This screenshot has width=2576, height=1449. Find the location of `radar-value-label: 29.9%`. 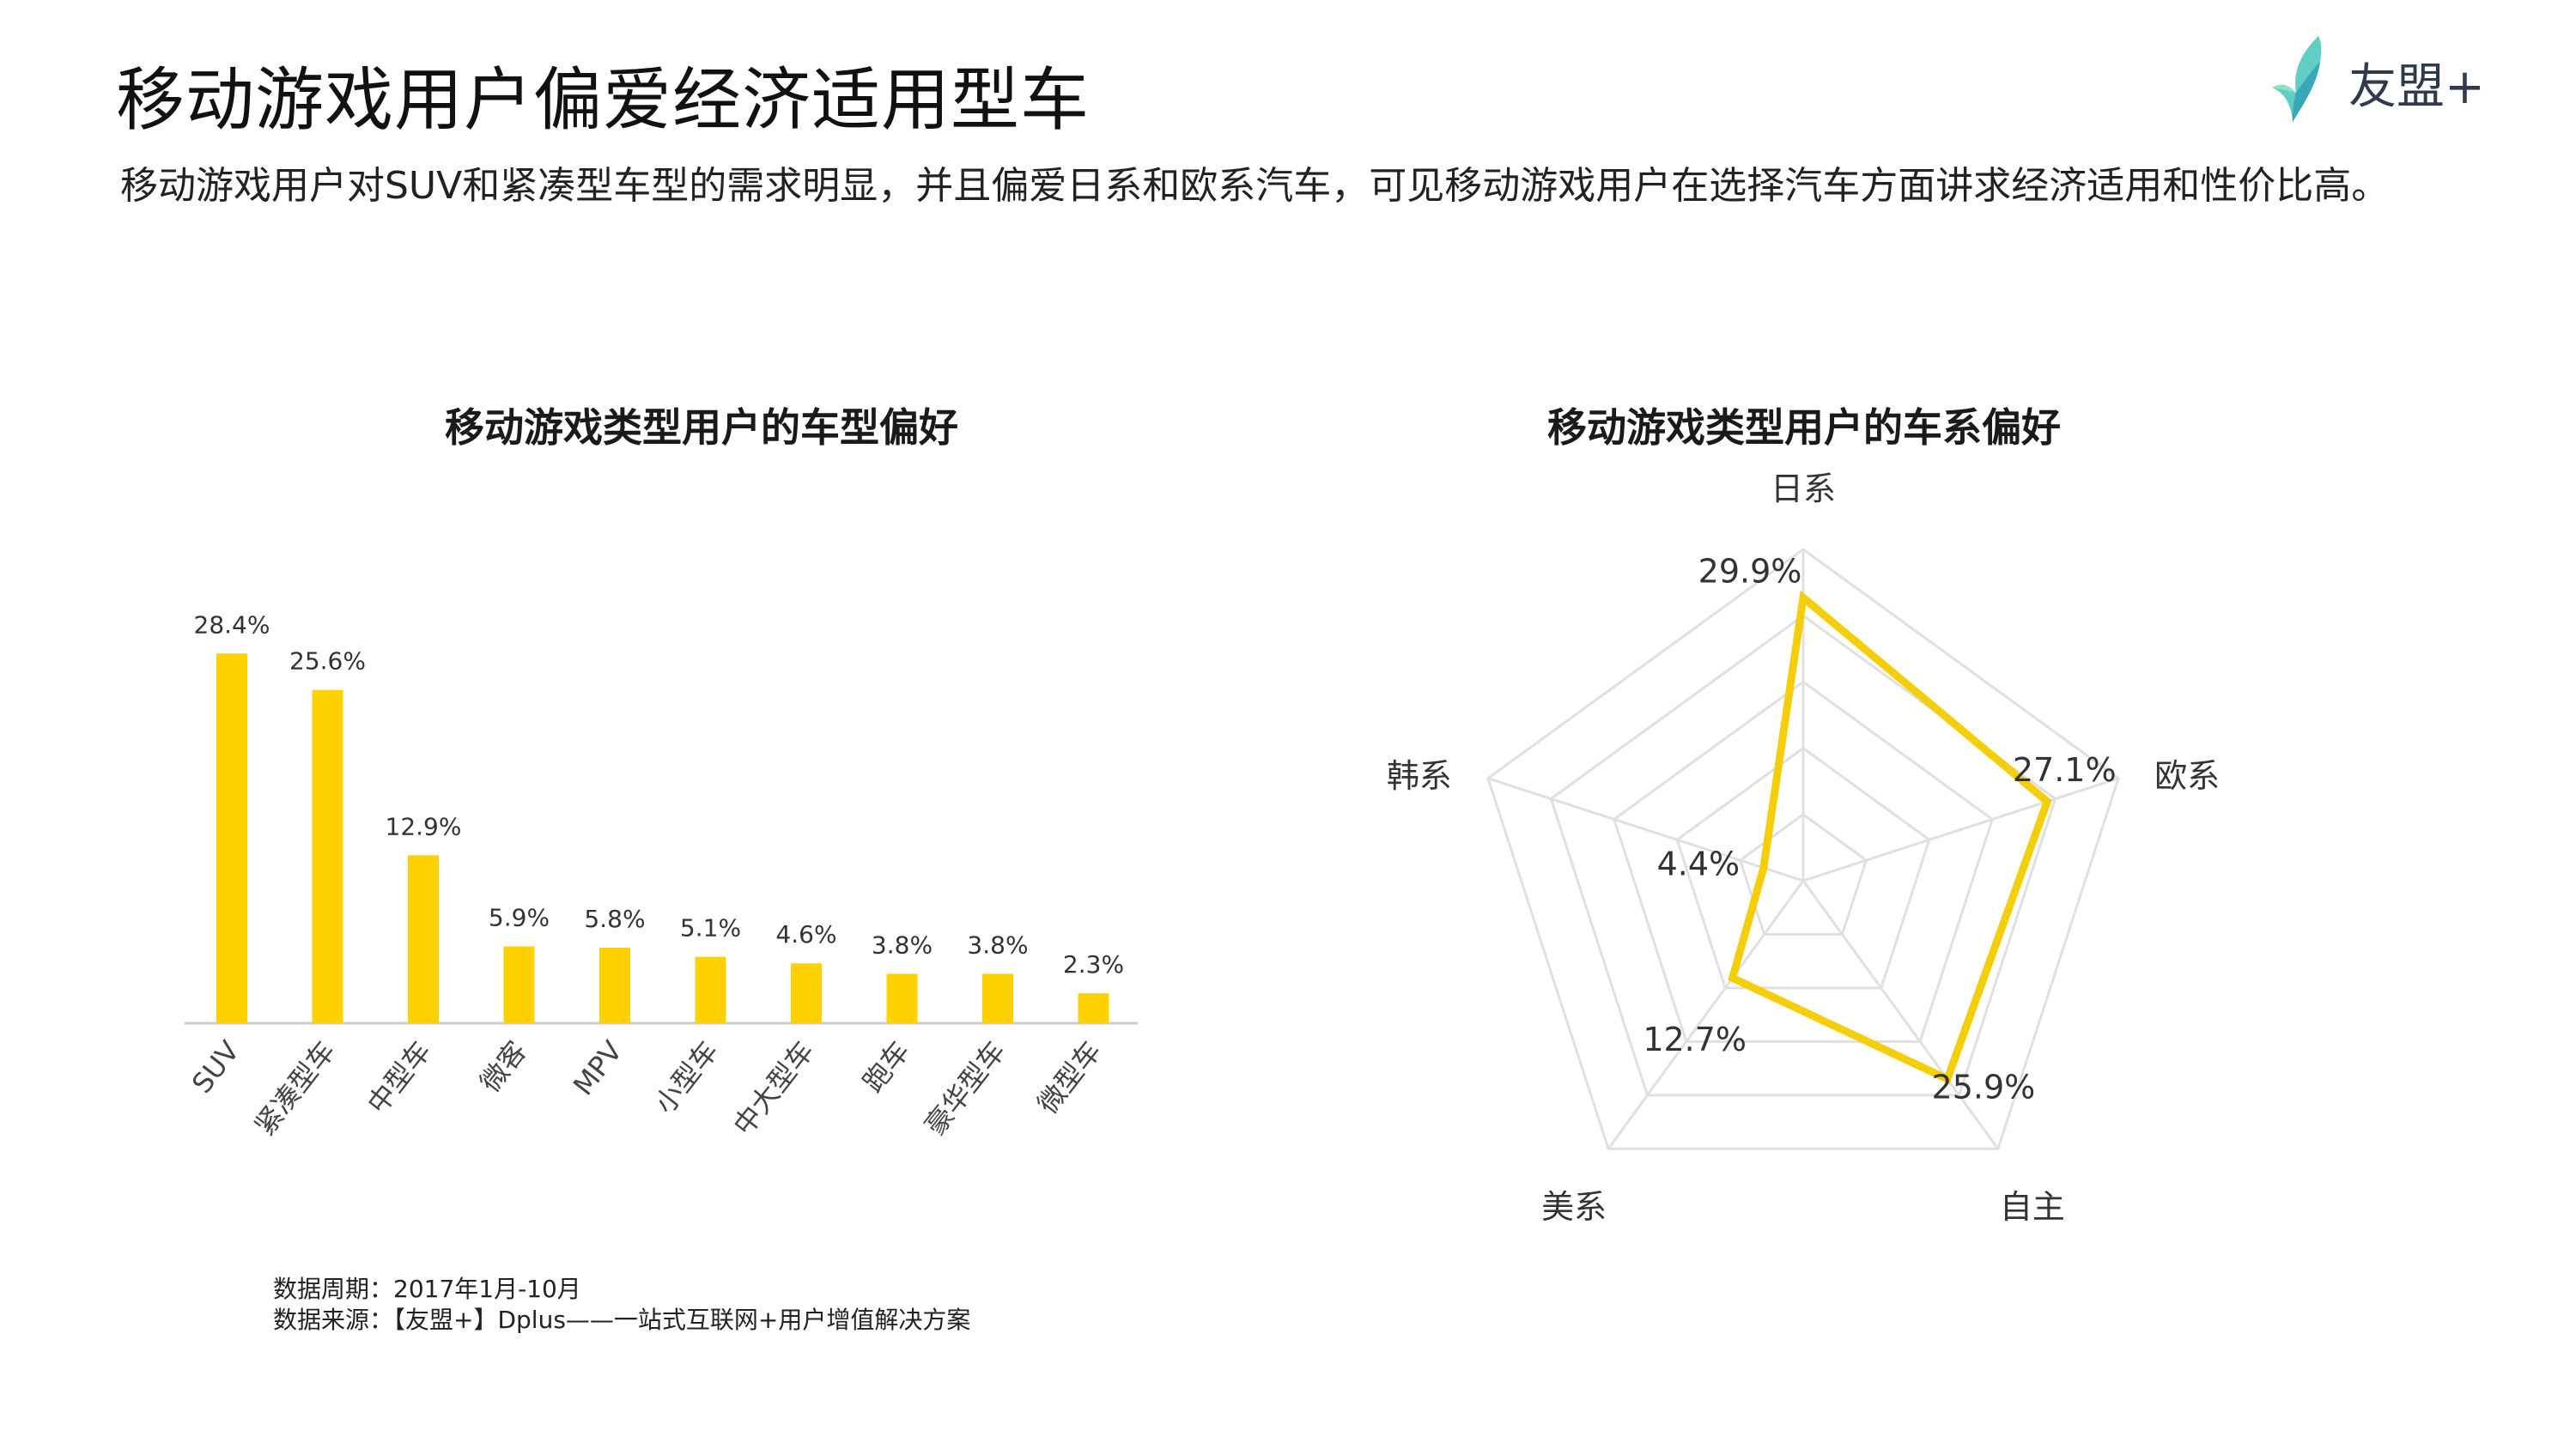

radar-value-label: 29.9% is located at coordinates (1750, 572).